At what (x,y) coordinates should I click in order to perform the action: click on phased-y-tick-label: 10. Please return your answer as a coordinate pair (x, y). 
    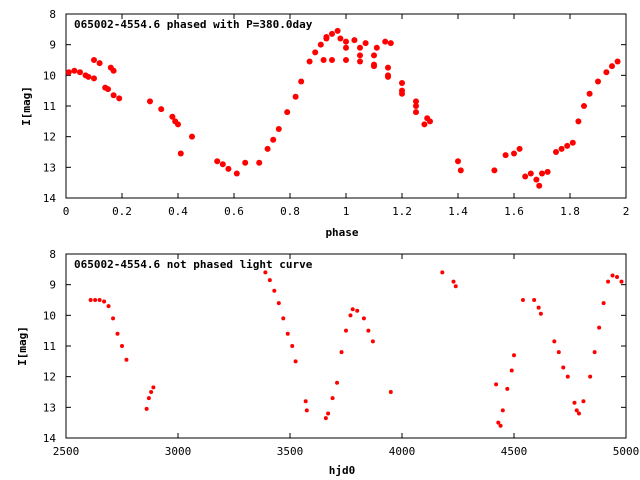
    Looking at the image, I should click on (49, 75).